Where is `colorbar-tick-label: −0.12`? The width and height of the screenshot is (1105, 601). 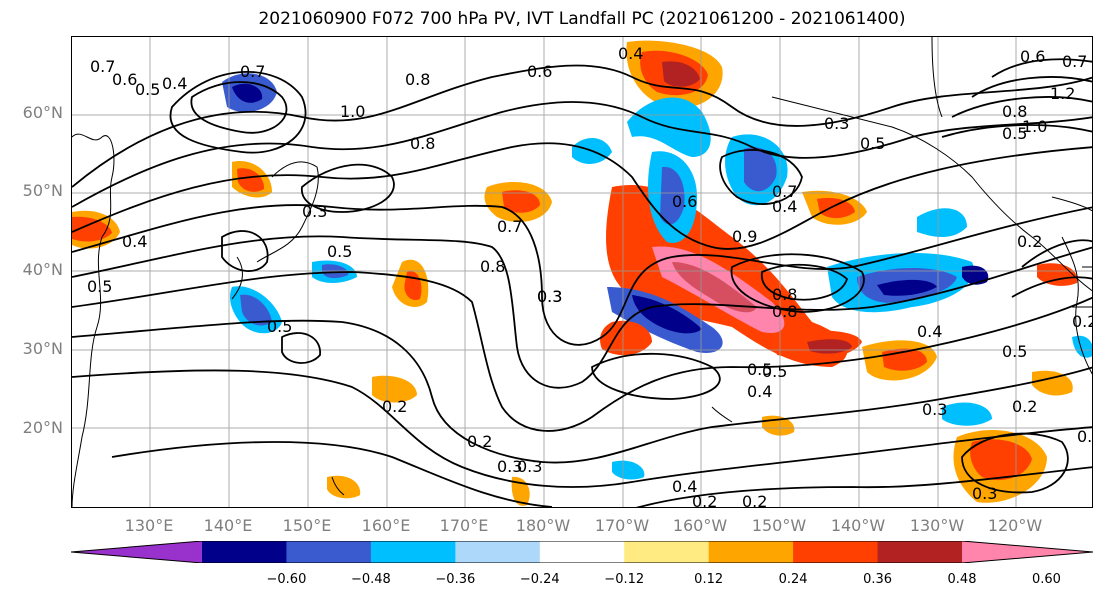
colorbar-tick-label: −0.12 is located at coordinates (624, 579).